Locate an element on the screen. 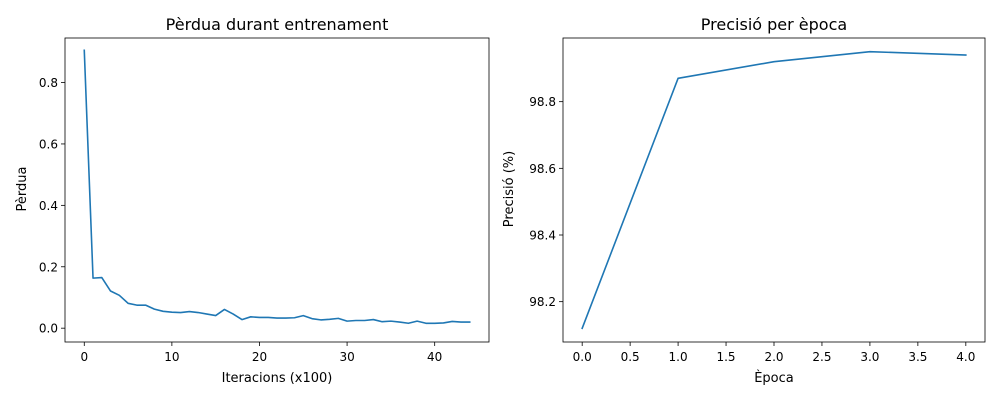 This screenshot has height=400, width=1000. y-tick-label: 98.4 is located at coordinates (542, 236).